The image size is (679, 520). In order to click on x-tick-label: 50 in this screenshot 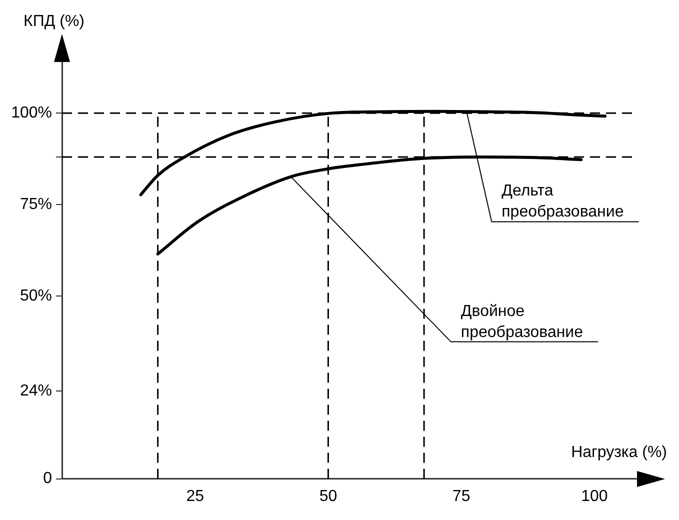, I will do `click(328, 496)`.